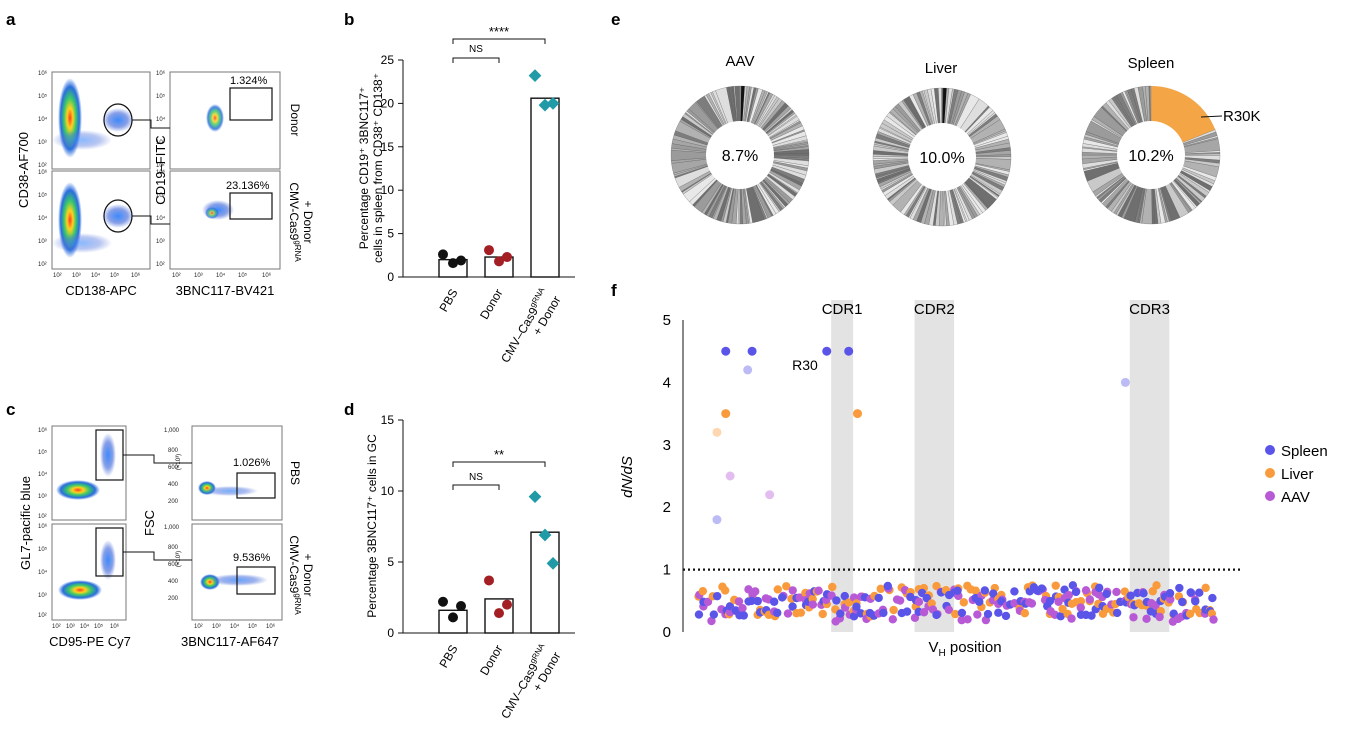  What do you see at coordinates (614, 290) in the screenshot?
I see `panel-label-f: f` at bounding box center [614, 290].